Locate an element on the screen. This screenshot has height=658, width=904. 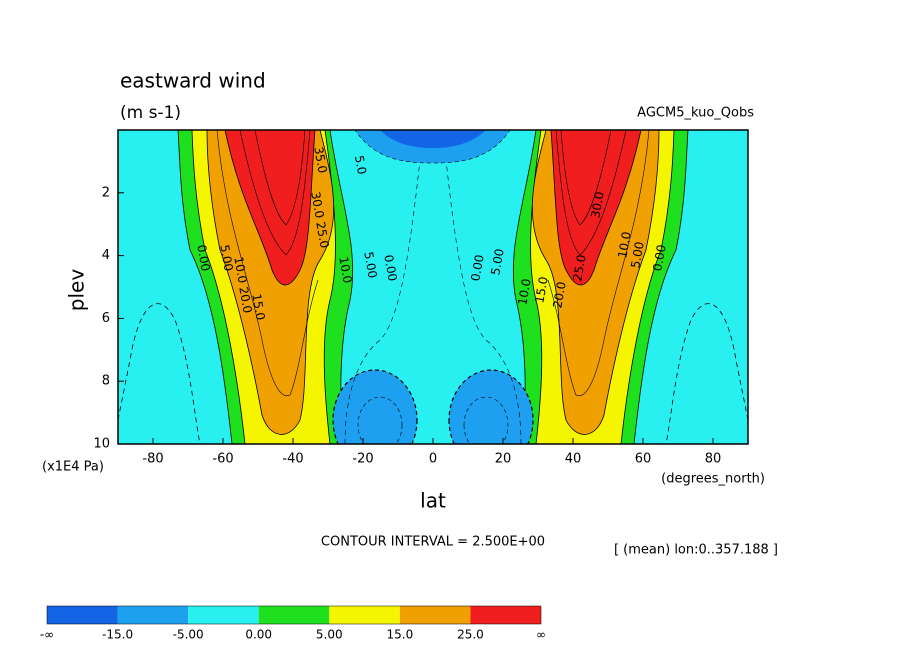
x-tick-label: 80 is located at coordinates (713, 459).